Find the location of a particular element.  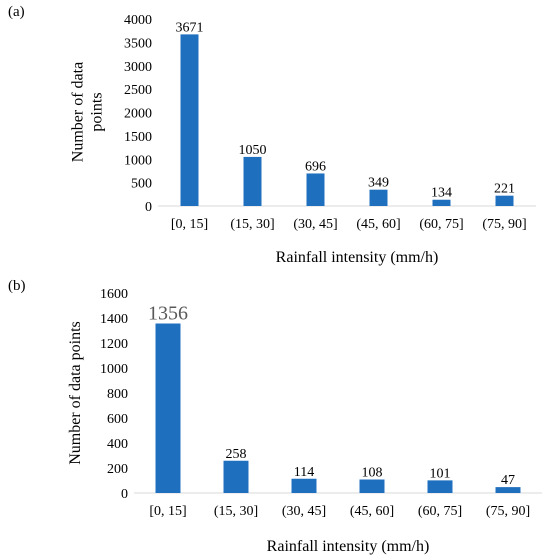

x-axis-title-b: Rainfall intensity (mm/h) is located at coordinates (348, 546).